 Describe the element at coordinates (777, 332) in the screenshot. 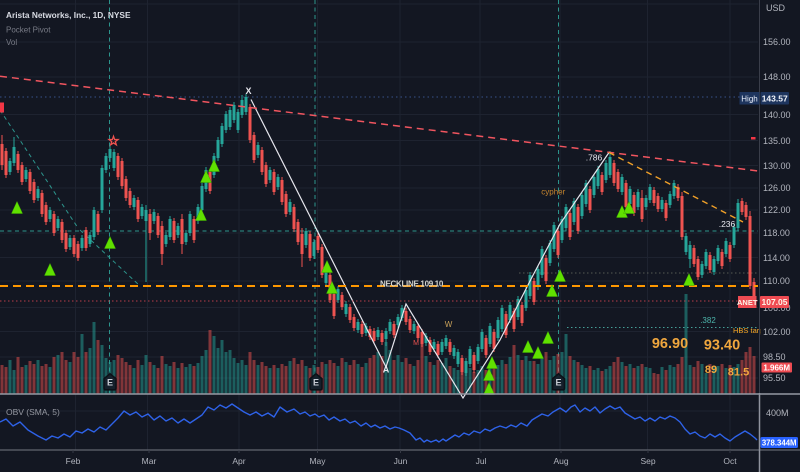

I see `svg-text: 102.00` at that location.